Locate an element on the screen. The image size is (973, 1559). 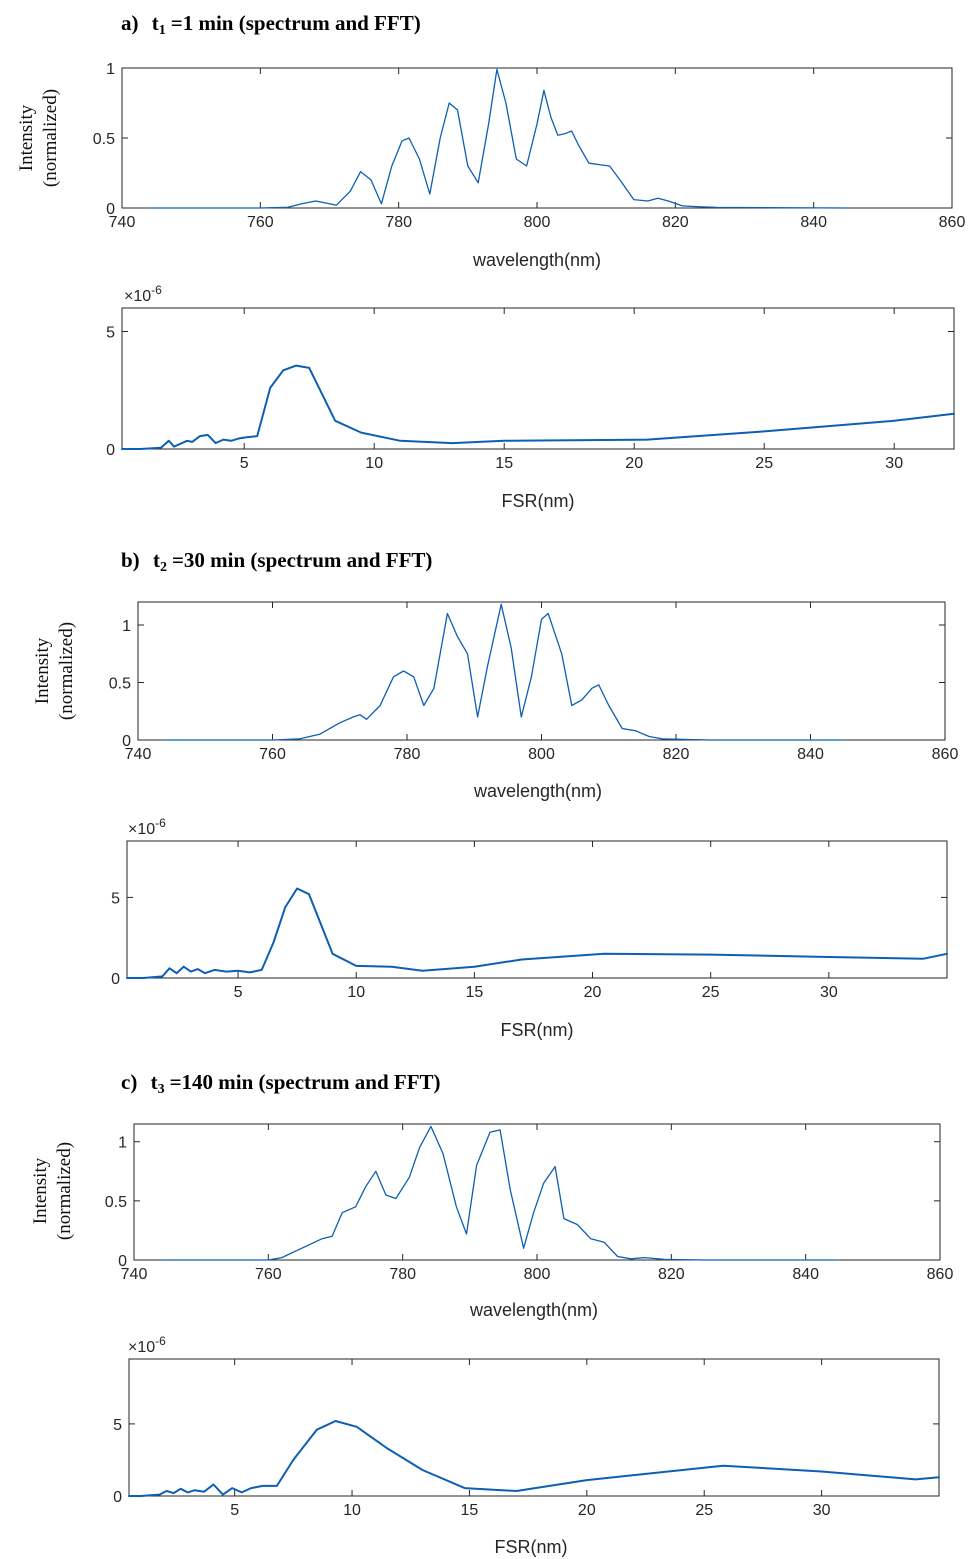
panel-c-spectrum-ytick-label: 0.5 is located at coordinates (116, 1202).